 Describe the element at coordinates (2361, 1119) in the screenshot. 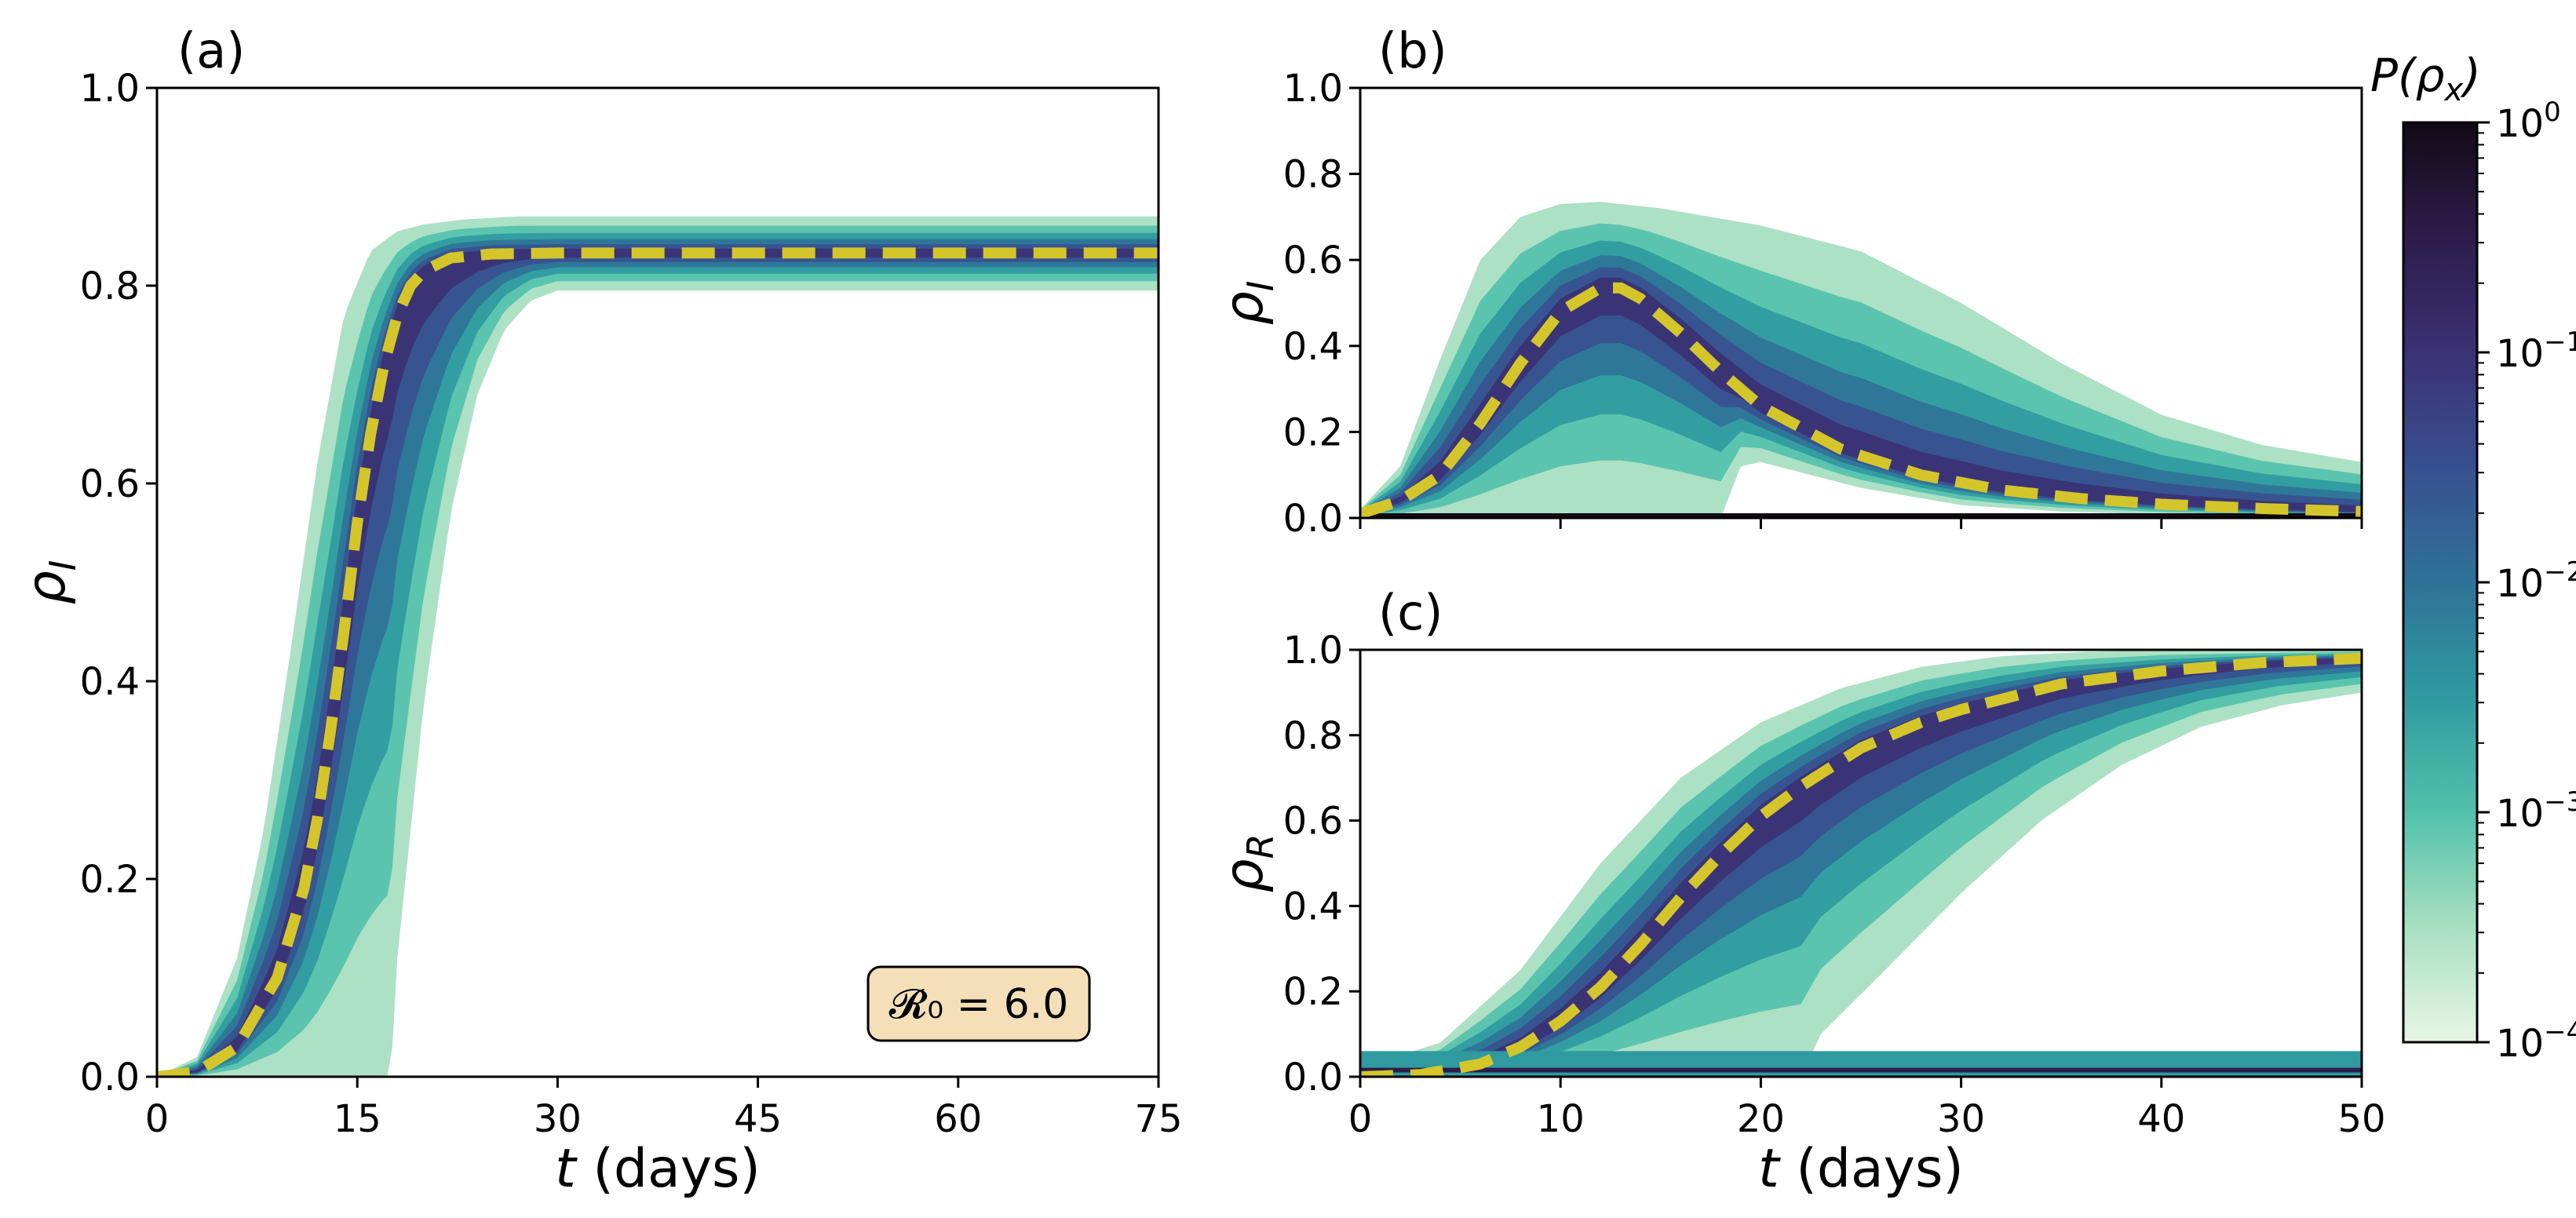

I see `x-tick-label: 50` at that location.